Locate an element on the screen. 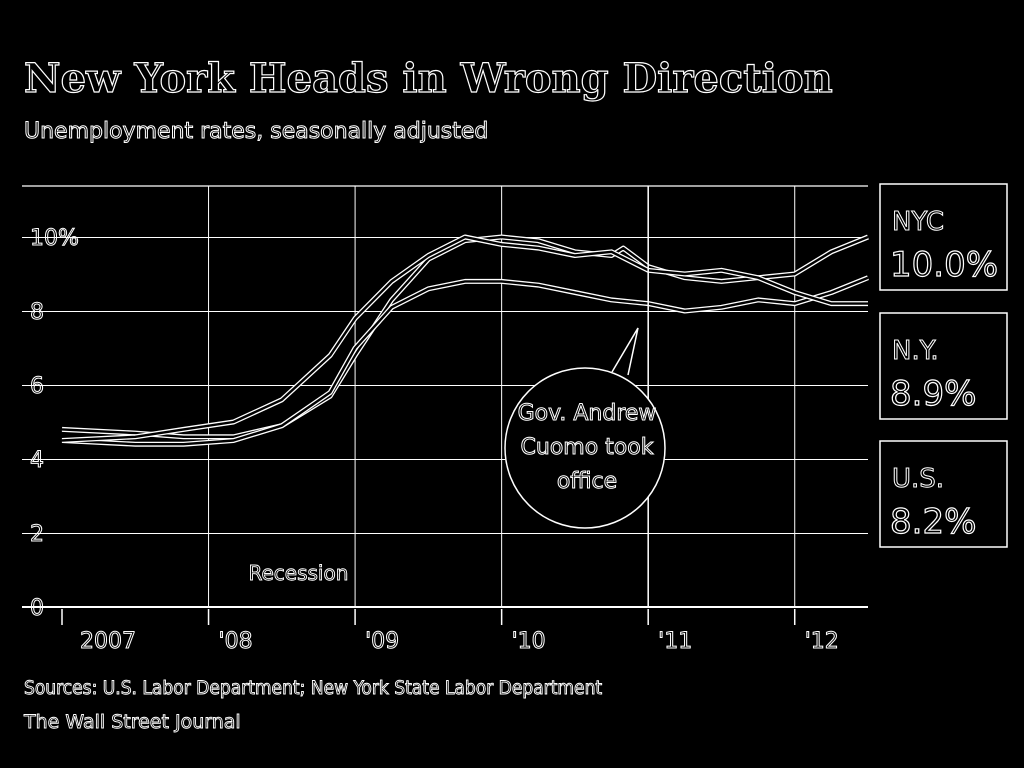 The height and width of the screenshot is (768, 1024). legend-item-nyc: NYC 10.0% is located at coordinates (943, 237).